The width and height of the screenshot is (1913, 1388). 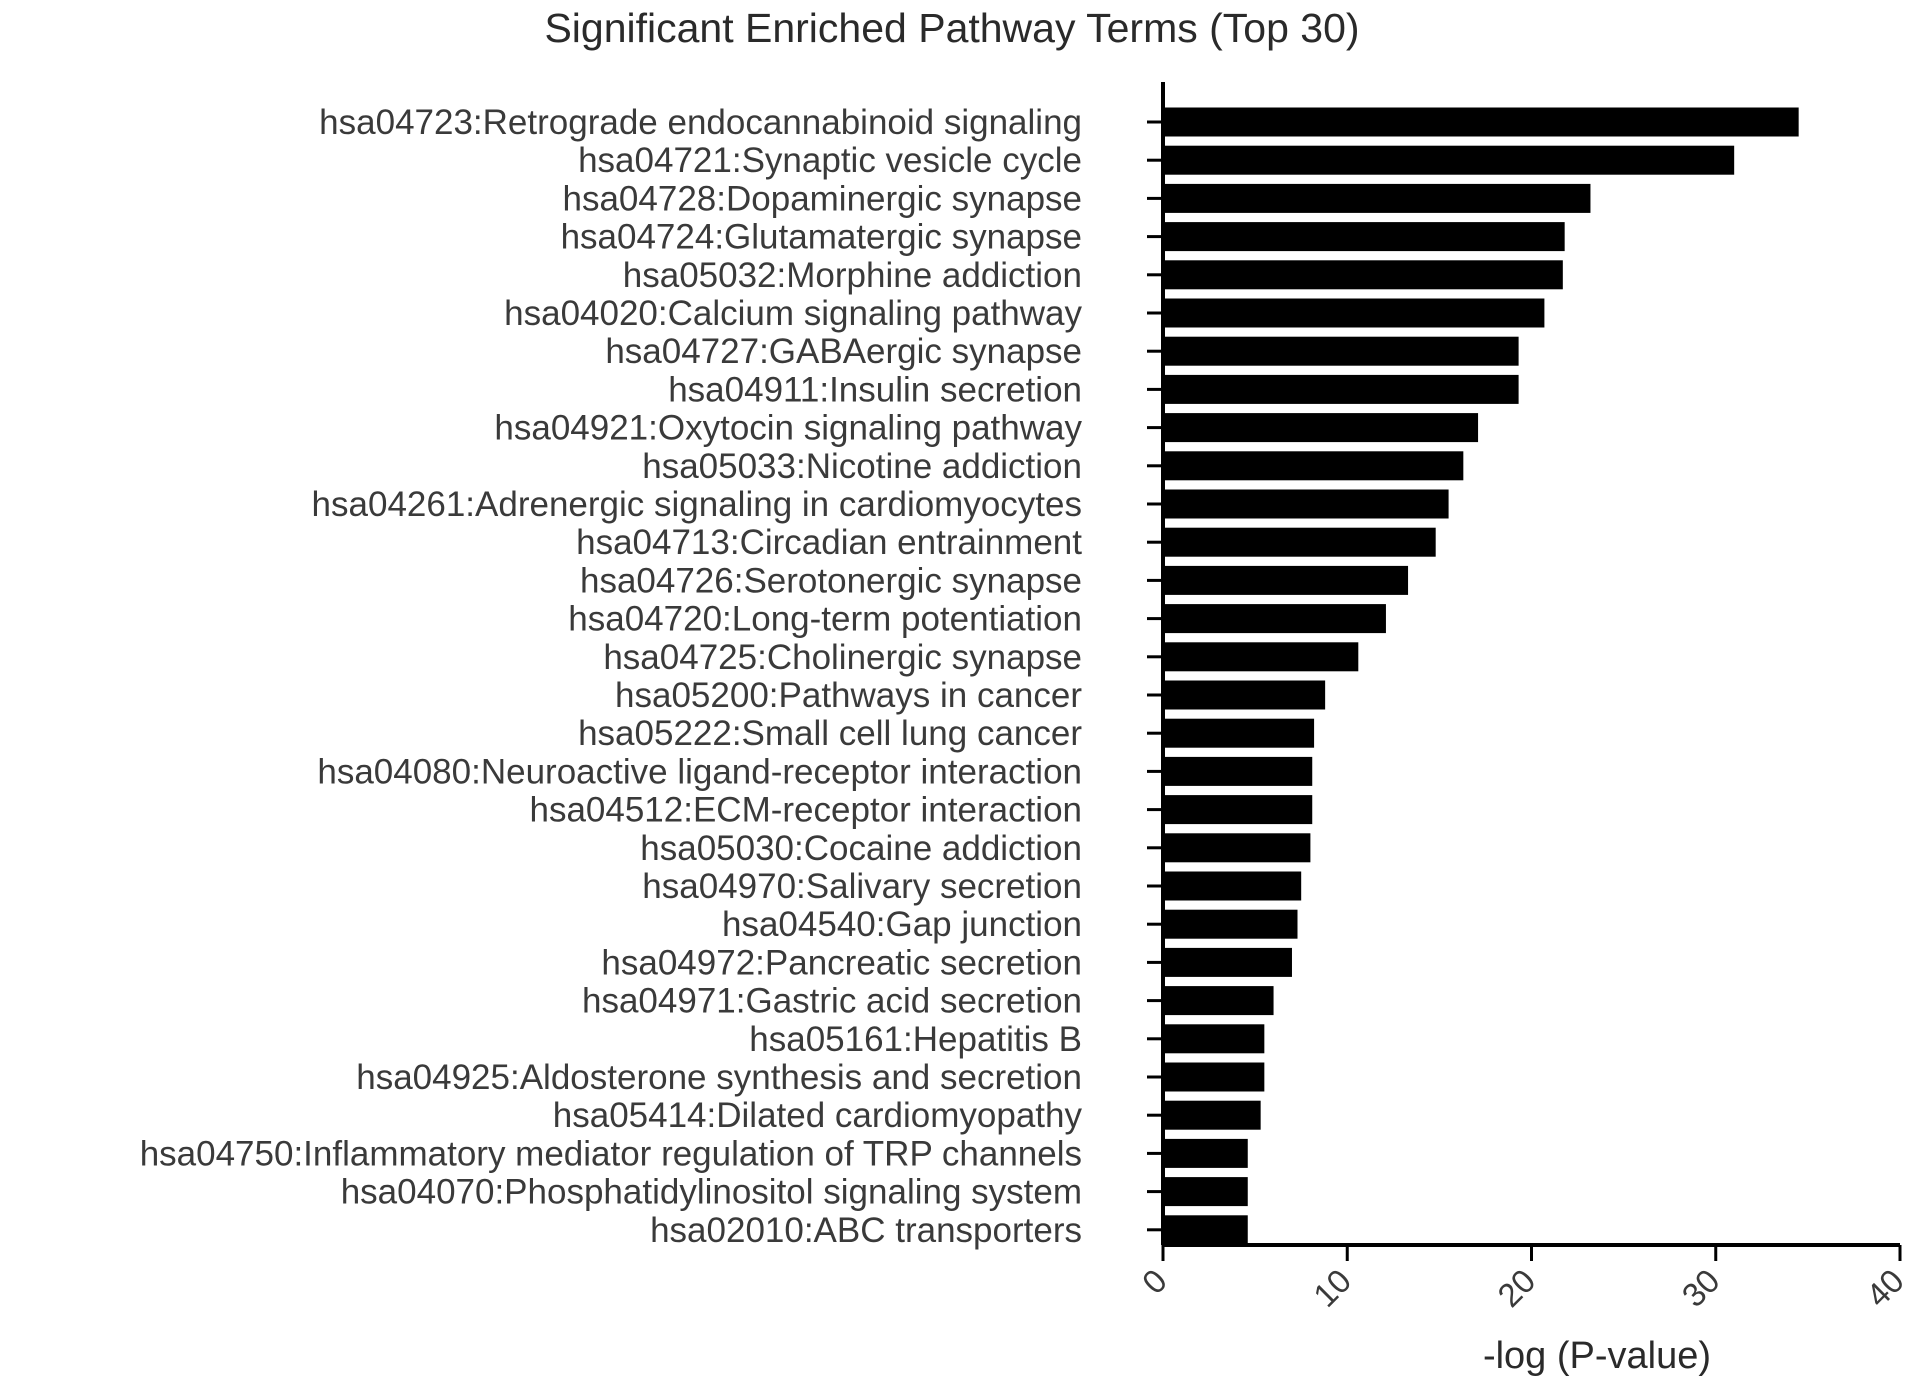 What do you see at coordinates (823, 198) in the screenshot?
I see `category-label: hsa04728:Dopaminergic synapse` at bounding box center [823, 198].